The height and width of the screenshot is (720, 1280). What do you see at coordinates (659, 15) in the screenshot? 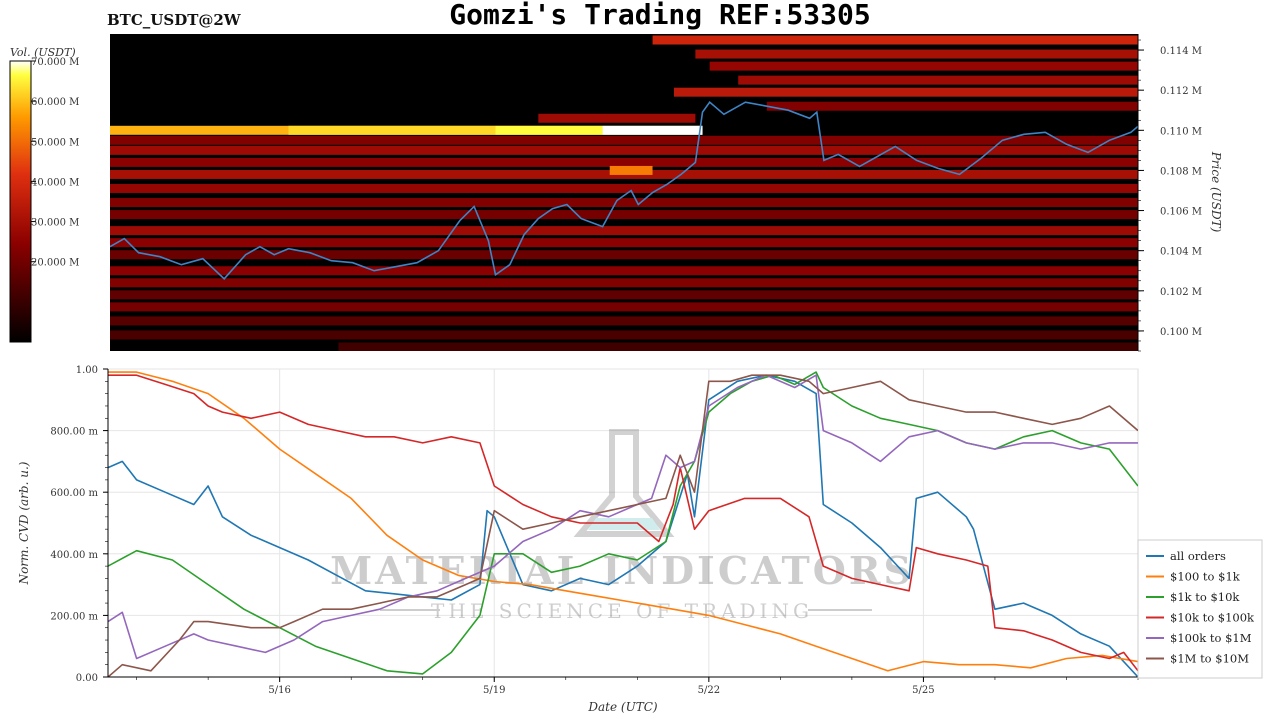
I see `chart-title: Gomzi's Trading REF:53305` at bounding box center [659, 15].